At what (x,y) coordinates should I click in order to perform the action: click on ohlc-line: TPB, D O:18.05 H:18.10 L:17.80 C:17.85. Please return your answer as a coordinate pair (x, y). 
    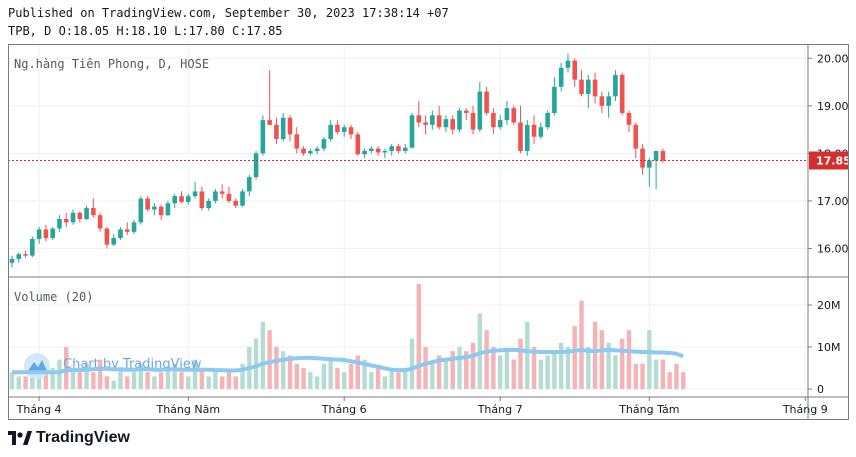
    Looking at the image, I should click on (145, 31).